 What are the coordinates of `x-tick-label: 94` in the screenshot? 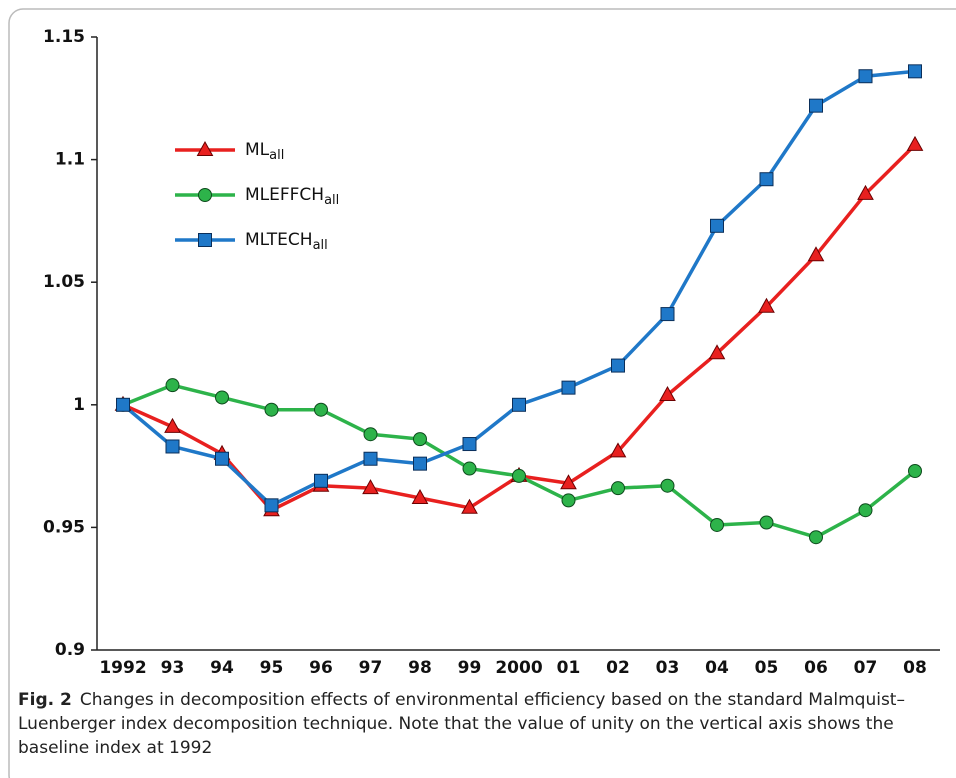 It's located at (222, 668).